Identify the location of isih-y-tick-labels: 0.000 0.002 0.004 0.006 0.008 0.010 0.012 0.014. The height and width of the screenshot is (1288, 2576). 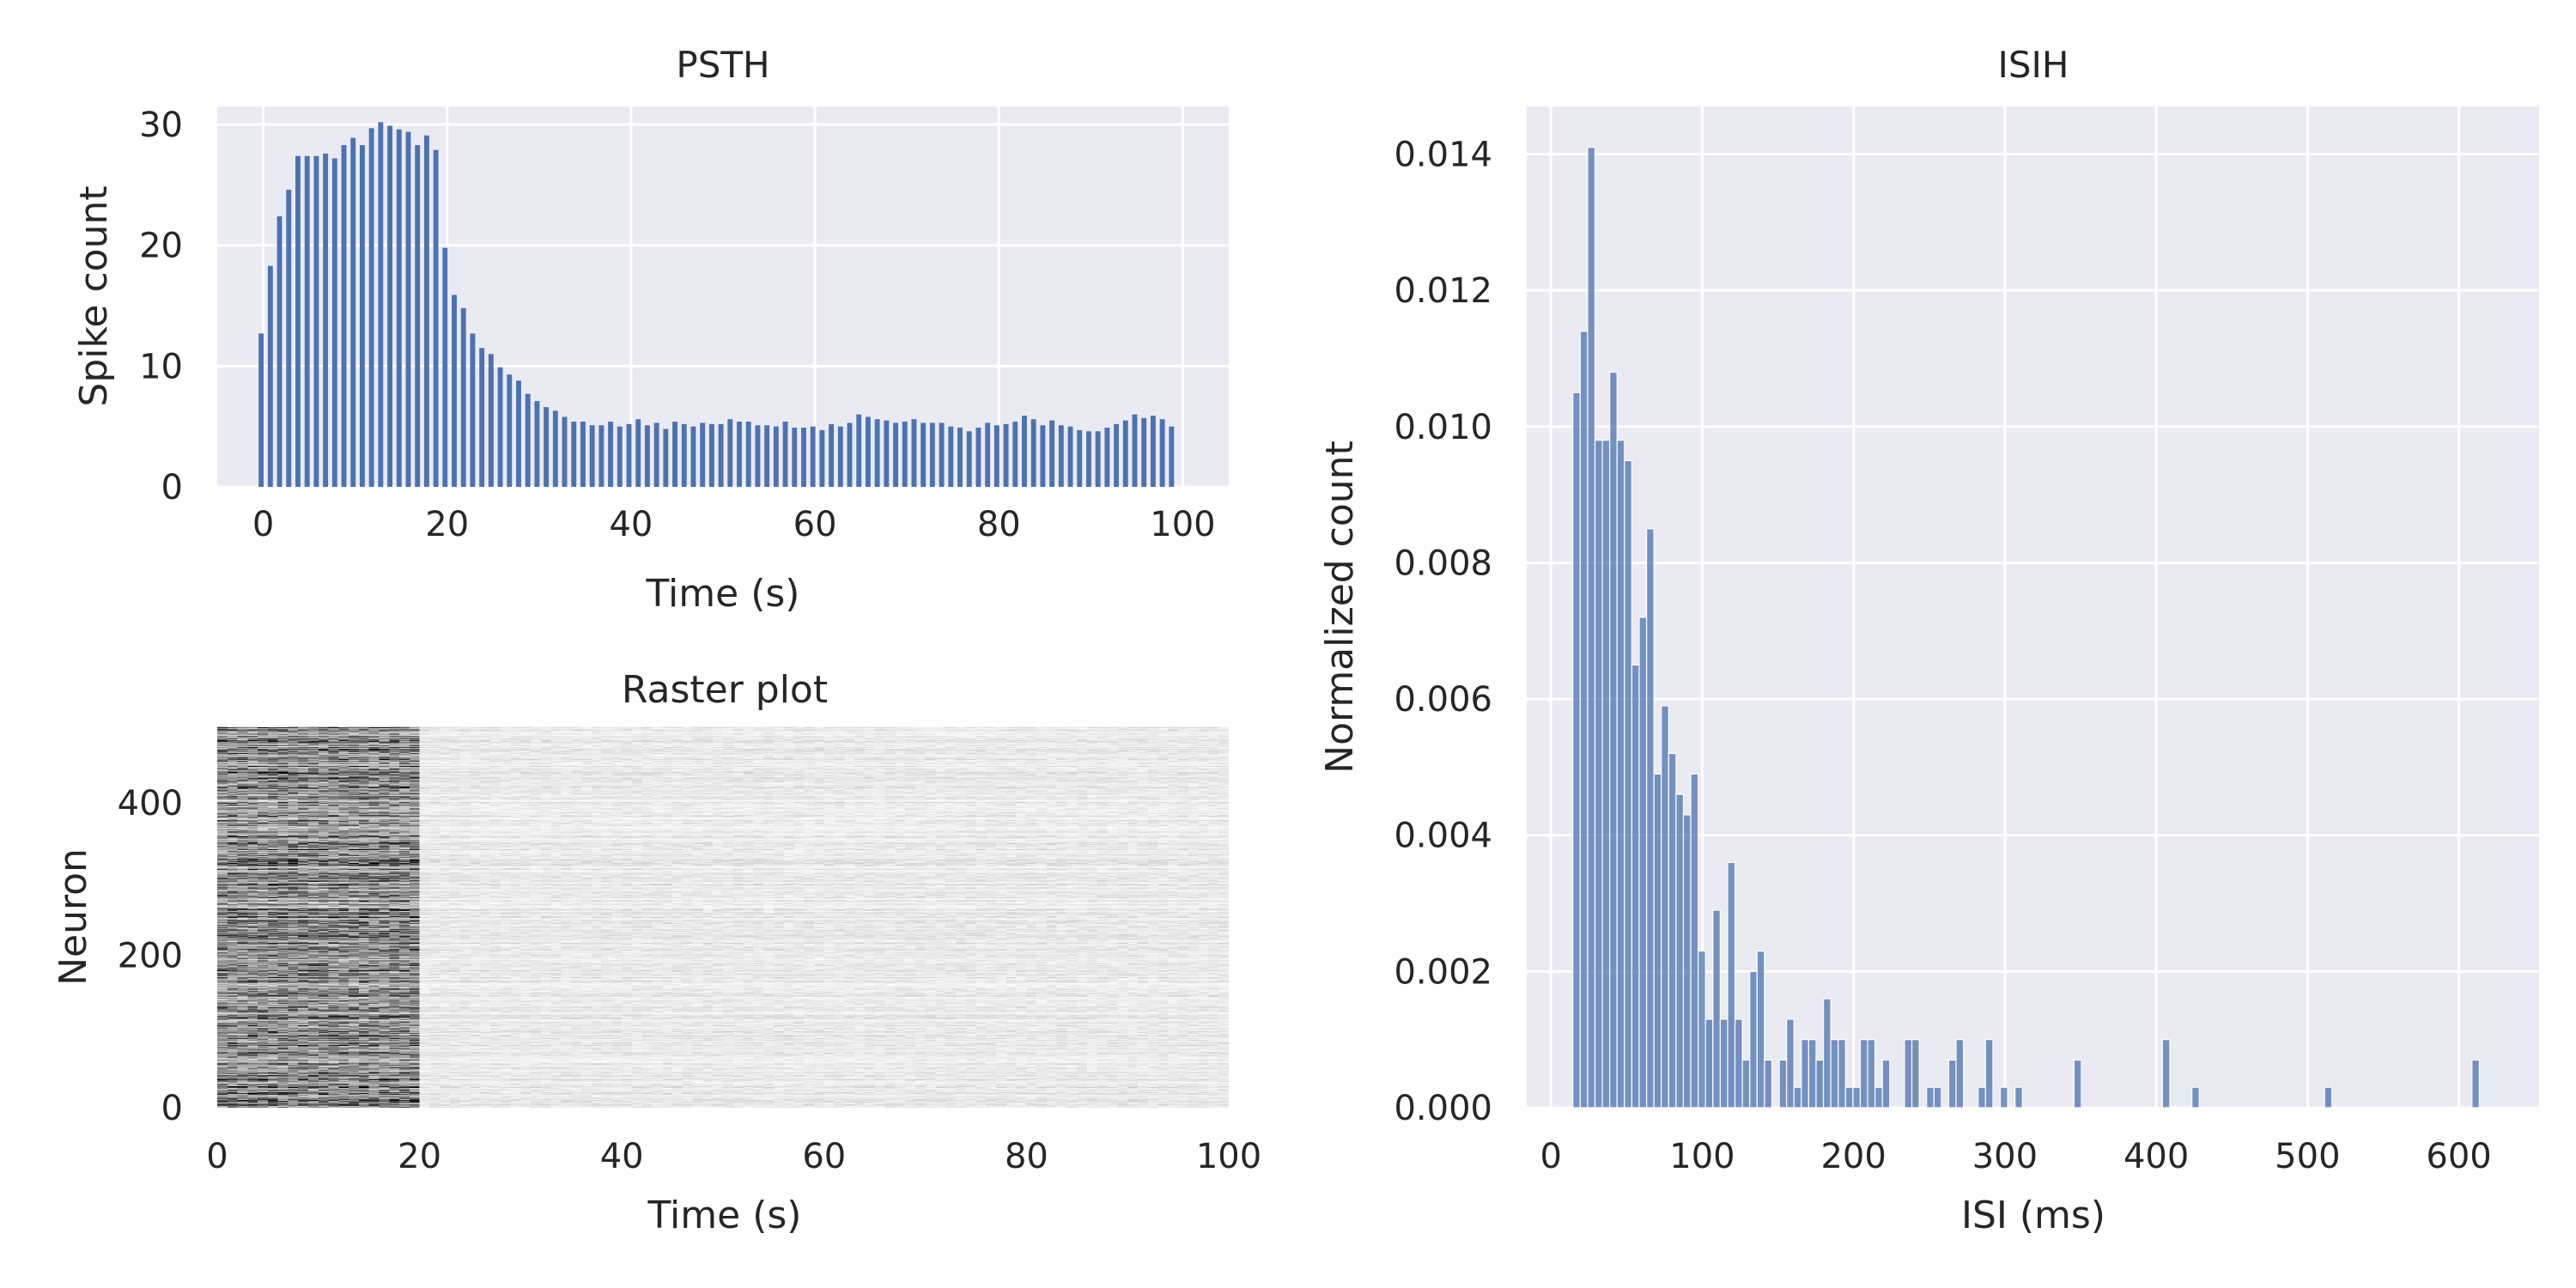
(1443, 632).